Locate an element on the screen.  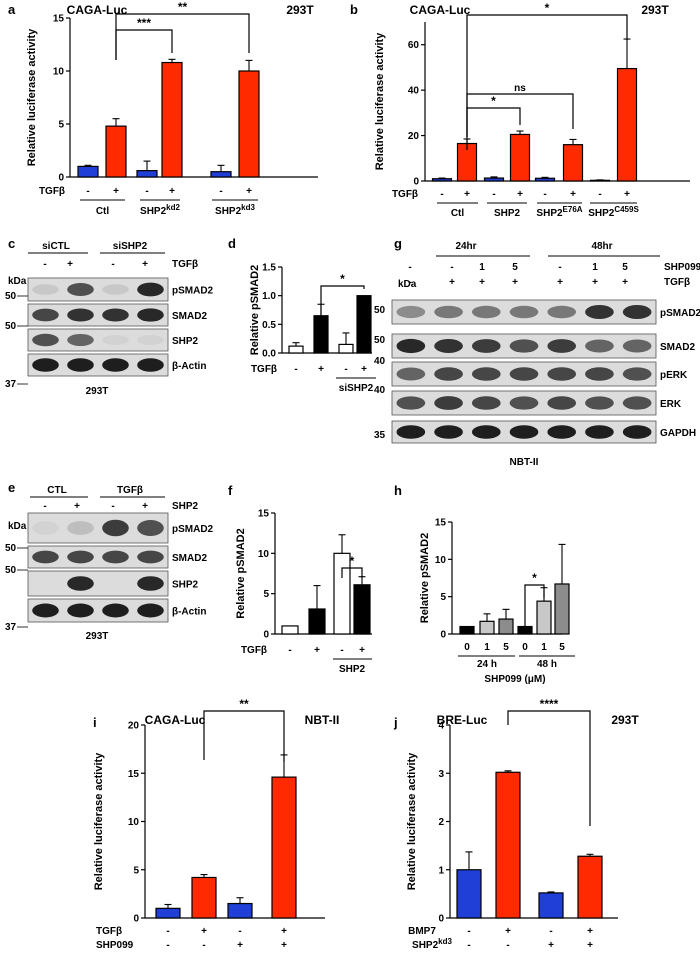
sig-j-label: **** is located at coordinates (549, 704).